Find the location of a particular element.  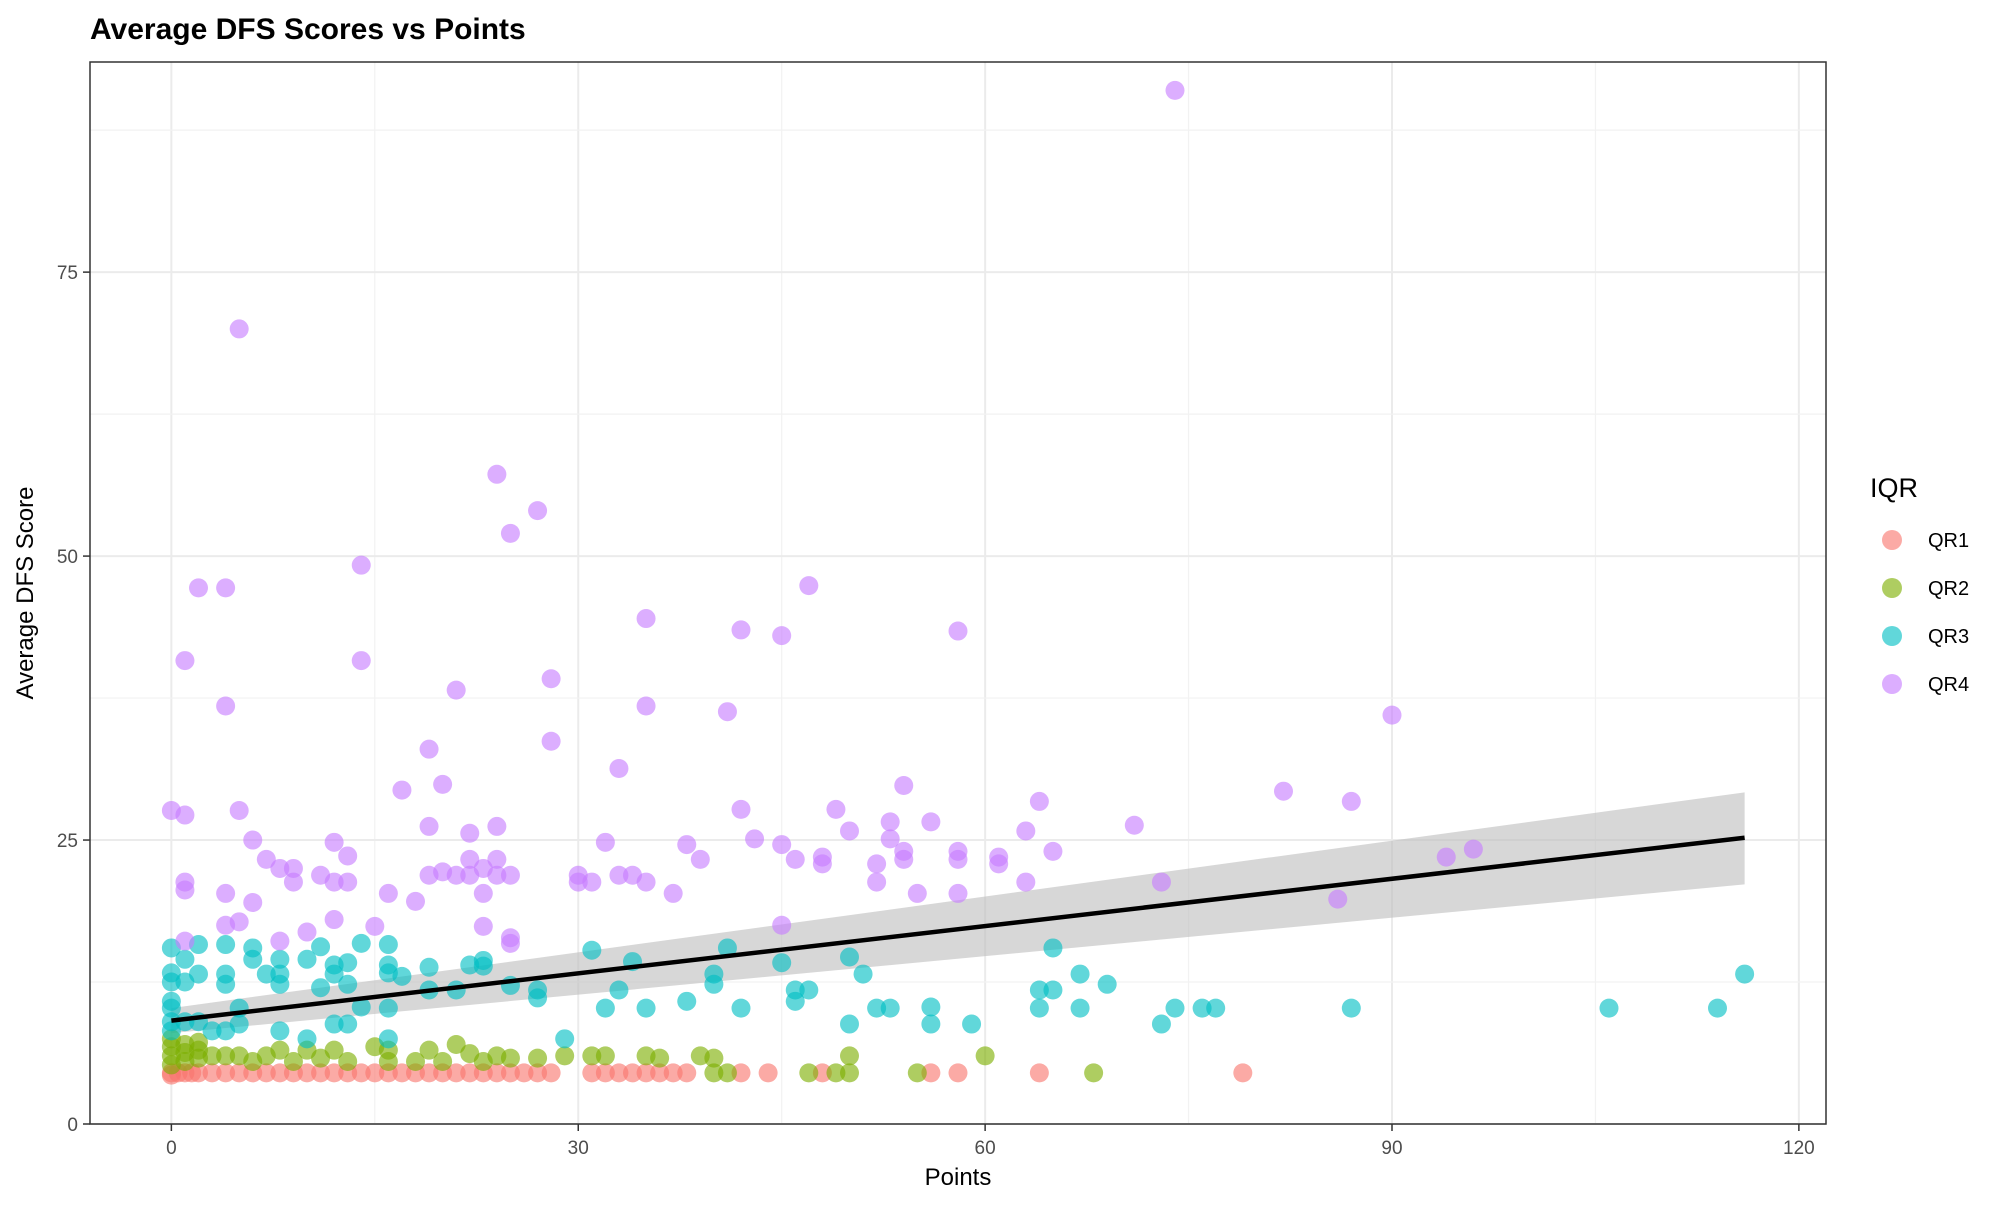

legend-label-qr4: QR4 is located at coordinates (1948, 685).